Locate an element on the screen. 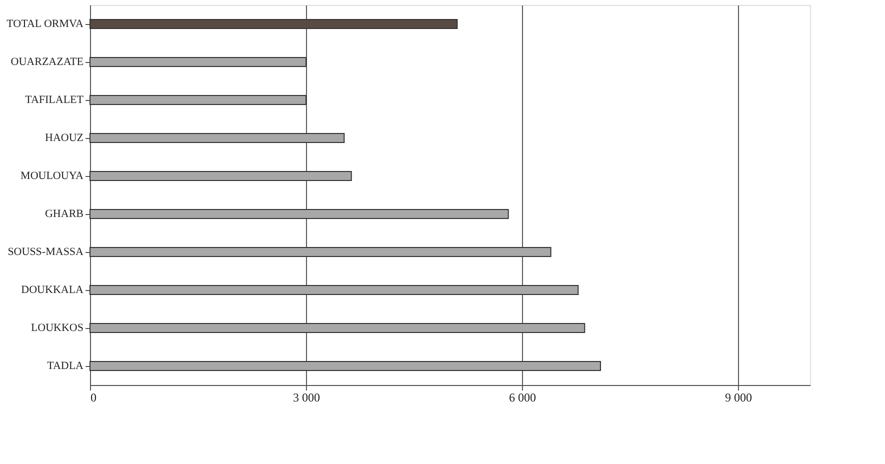  x-tick-label: 0 is located at coordinates (93, 397).